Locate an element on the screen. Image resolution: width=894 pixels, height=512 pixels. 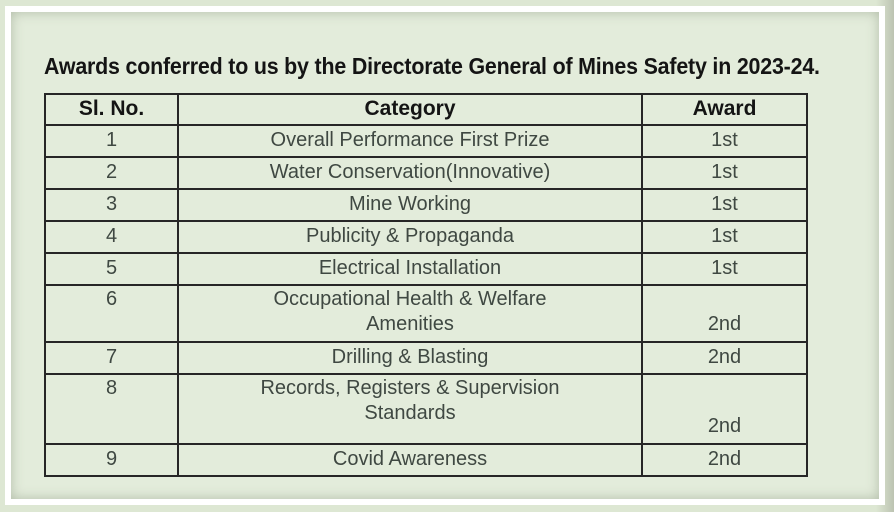
category-cell: Publicity & Propaganda is located at coordinates (410, 236).